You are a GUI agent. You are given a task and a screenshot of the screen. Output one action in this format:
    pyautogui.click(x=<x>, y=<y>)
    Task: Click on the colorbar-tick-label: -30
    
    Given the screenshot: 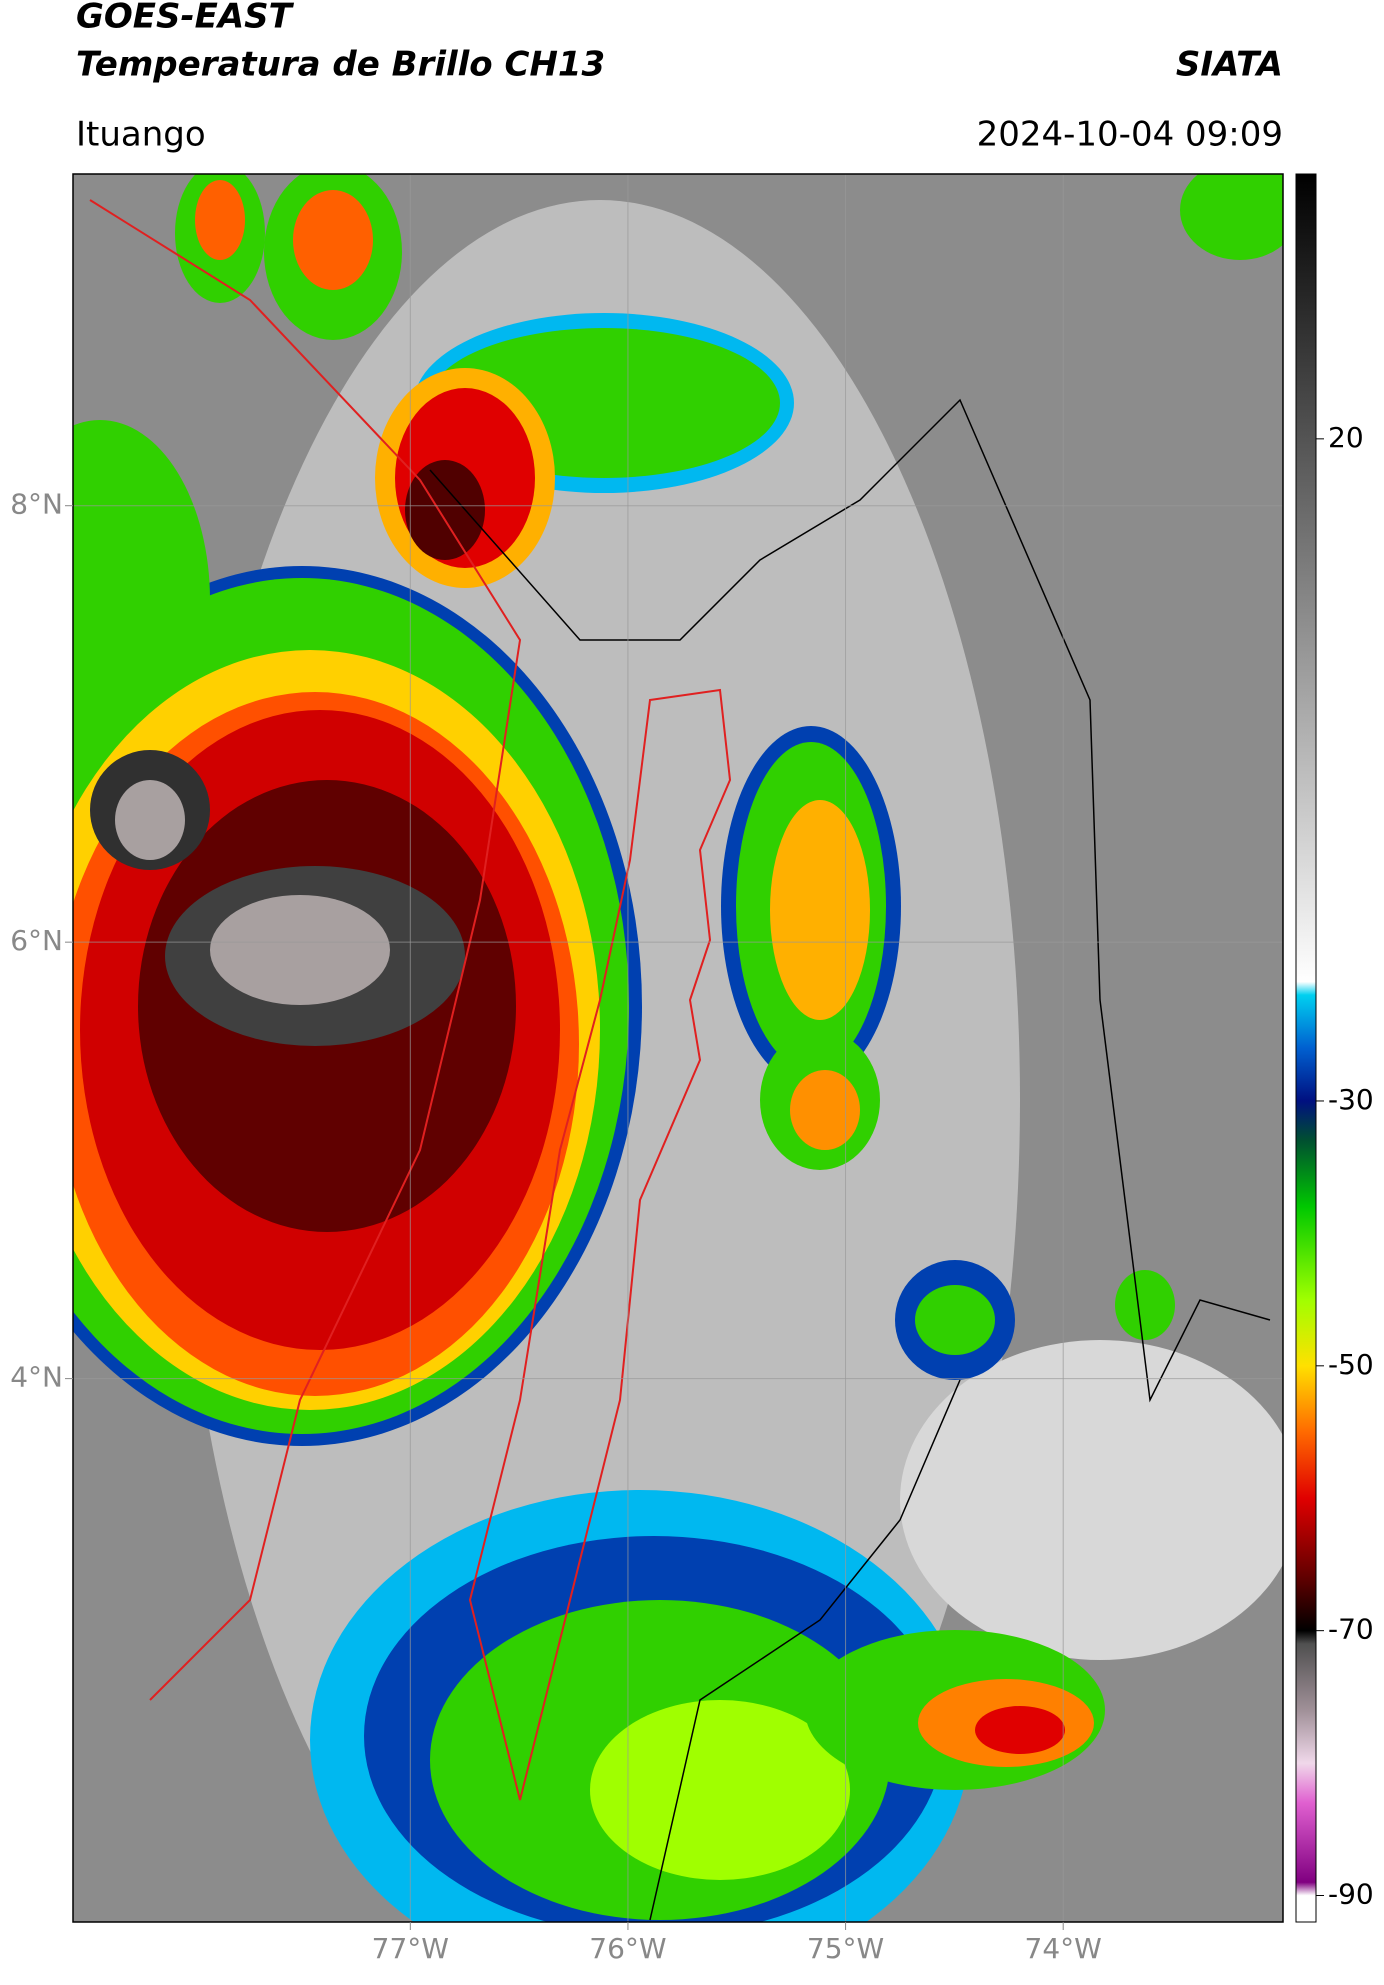 What is the action you would take?
    pyautogui.click(x=1351, y=1099)
    